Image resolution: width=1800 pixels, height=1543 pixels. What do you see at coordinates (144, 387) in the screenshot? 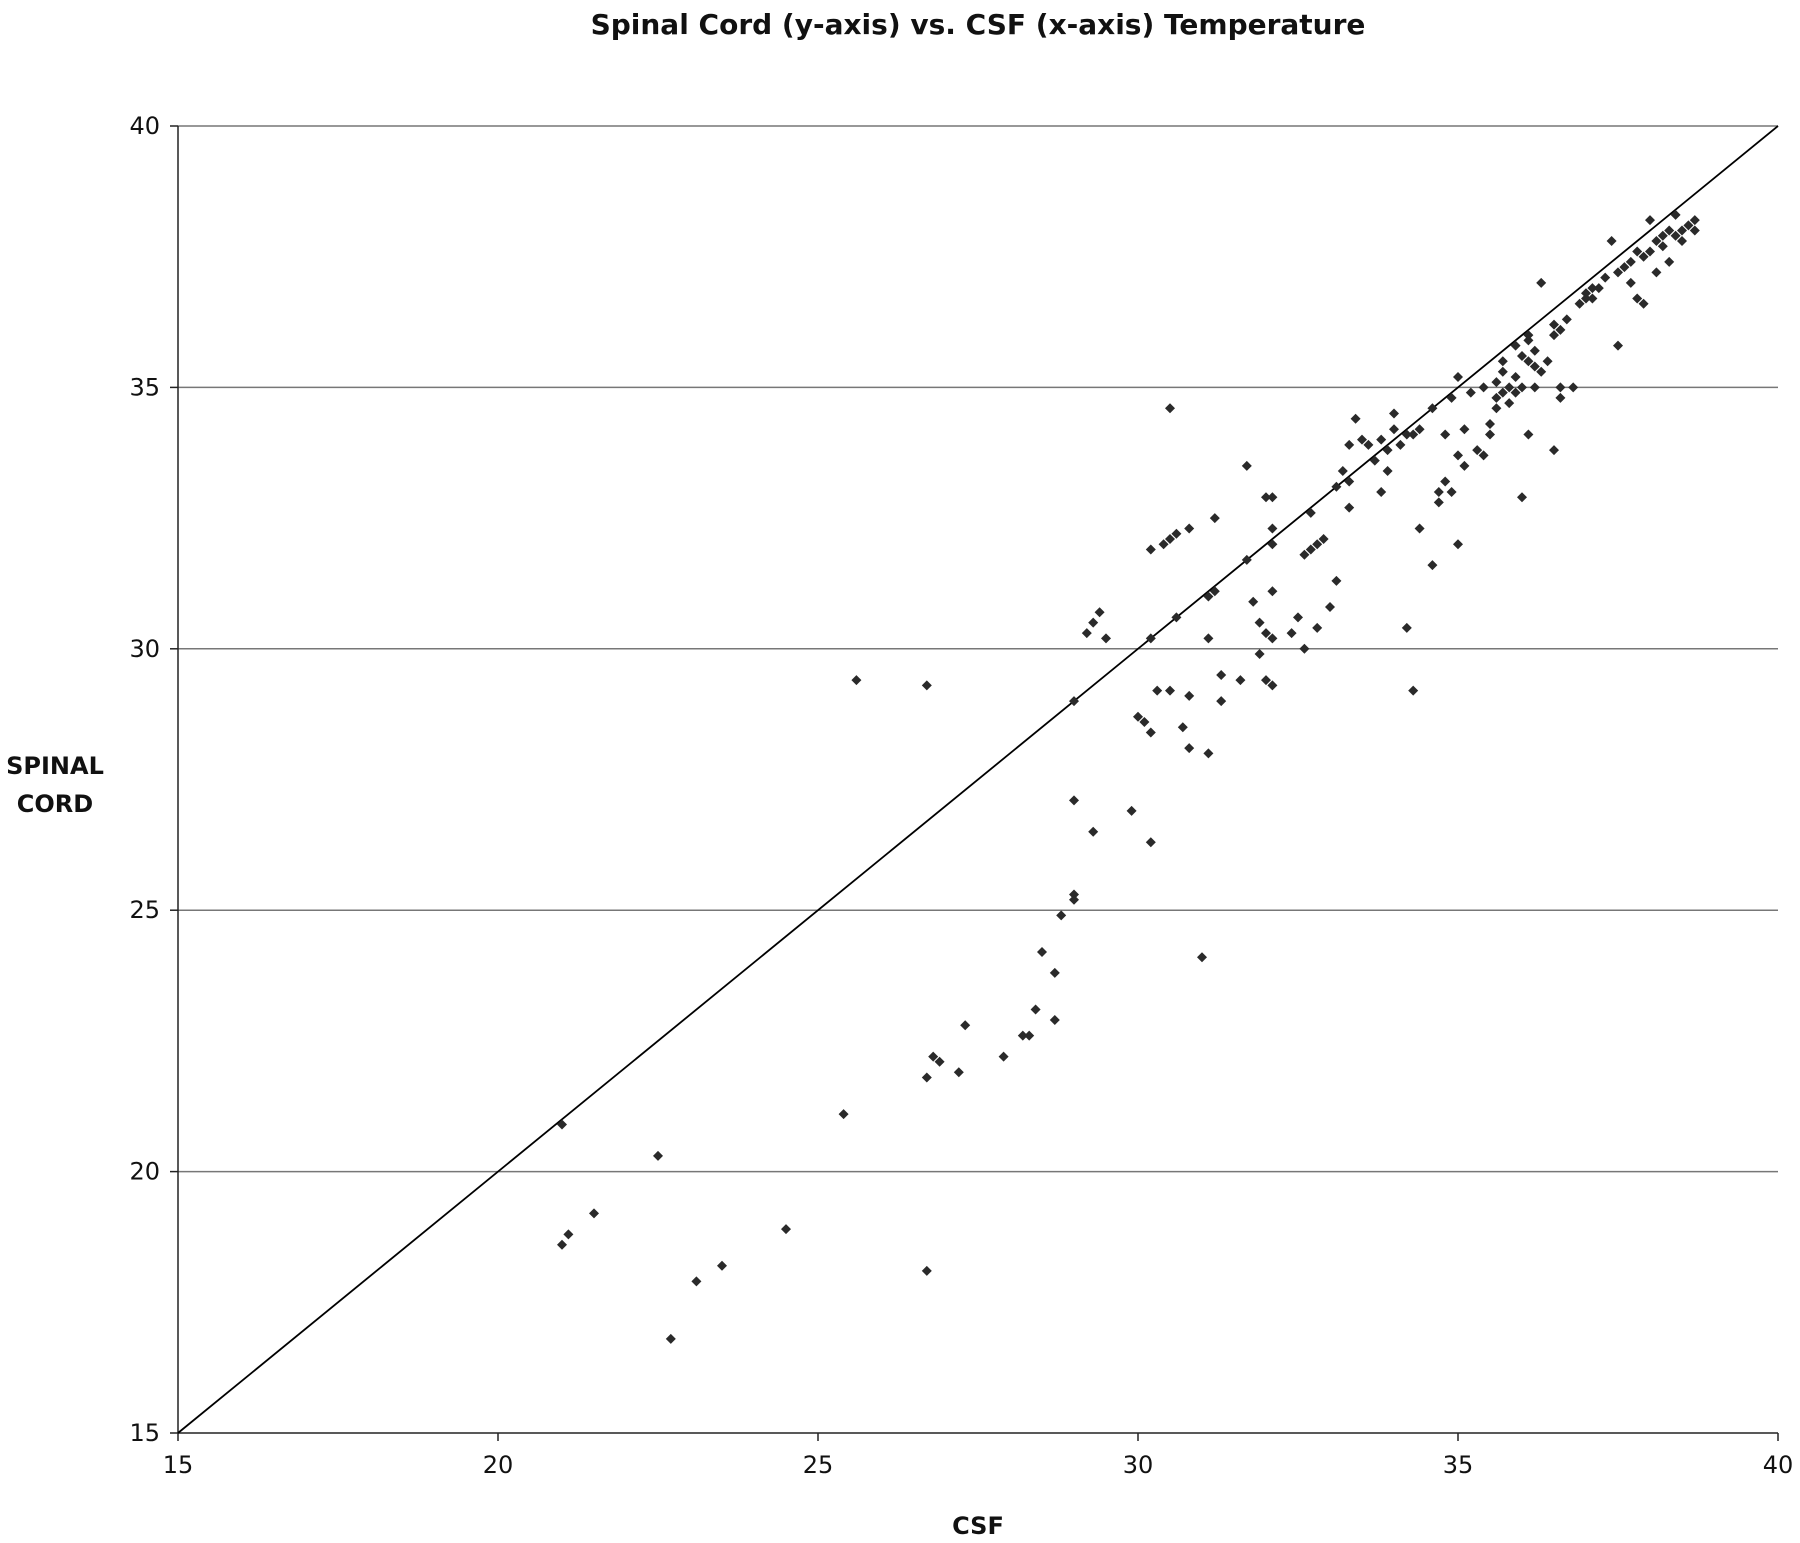
I see `y-tick-label-35: 35` at bounding box center [144, 387].